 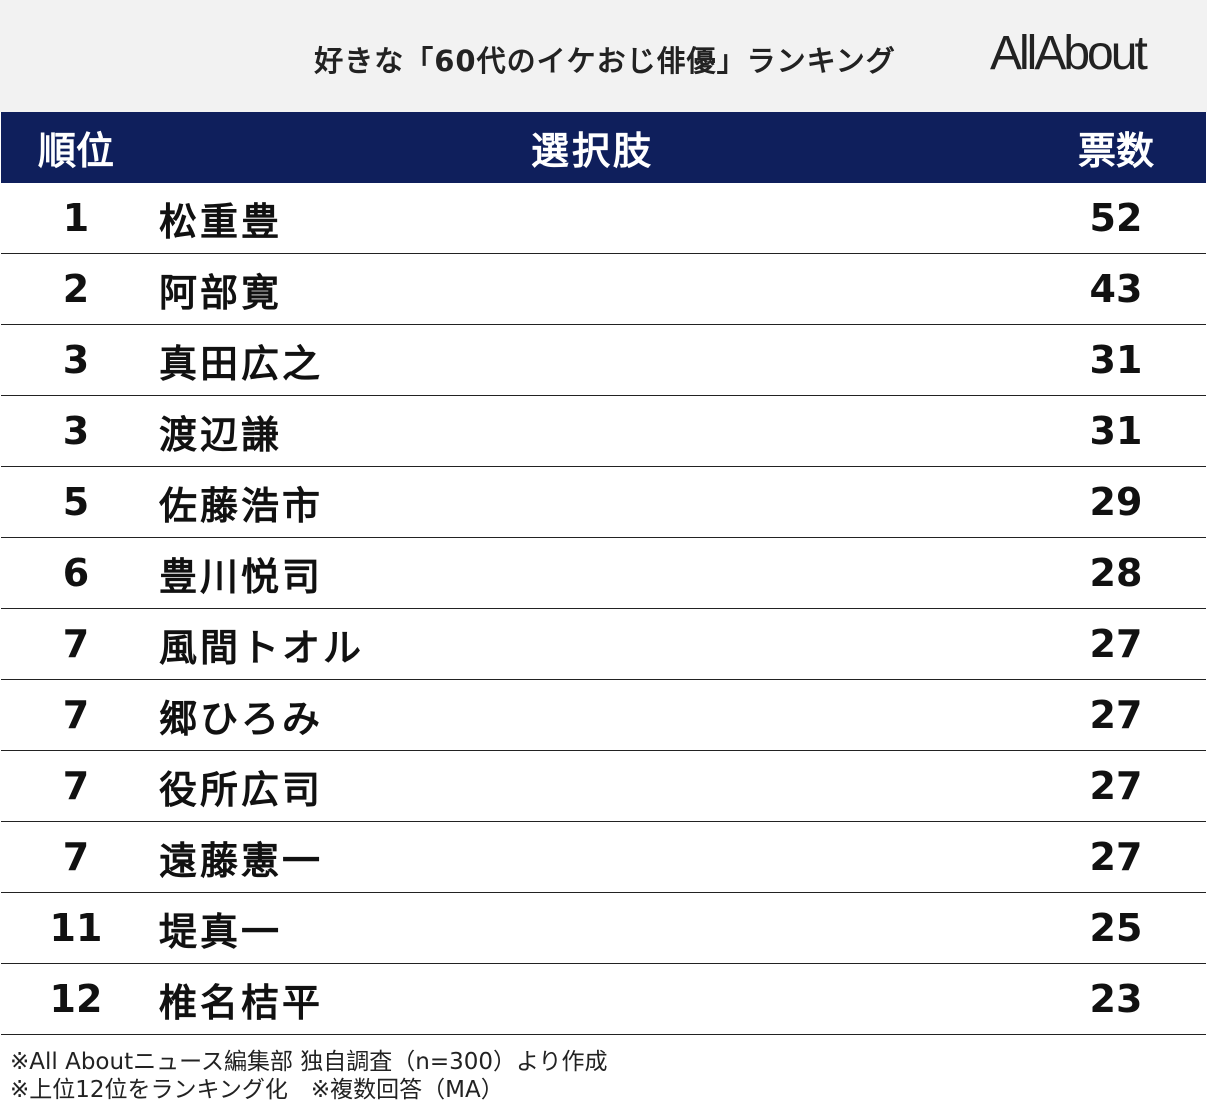 I want to click on table-row: 7 風間トオル 27, so click(x=603, y=644).